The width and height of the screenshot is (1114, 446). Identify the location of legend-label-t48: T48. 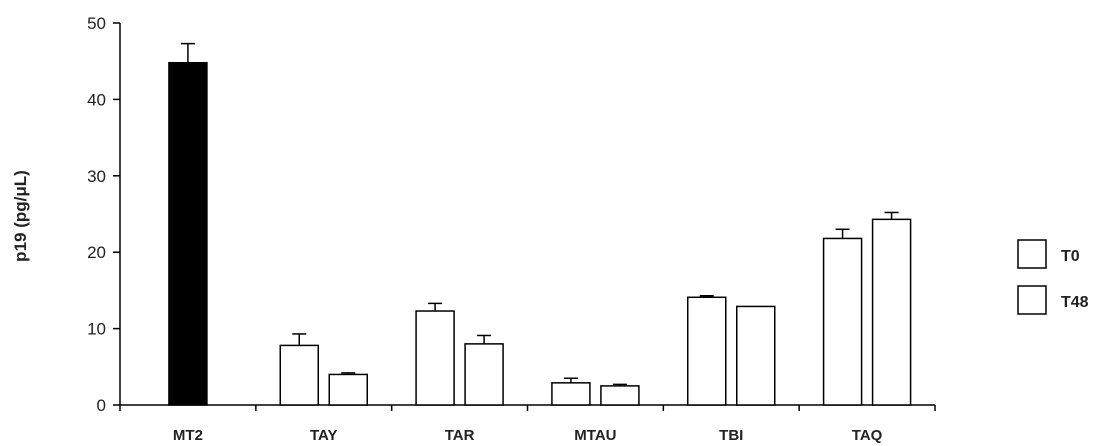
(1075, 302).